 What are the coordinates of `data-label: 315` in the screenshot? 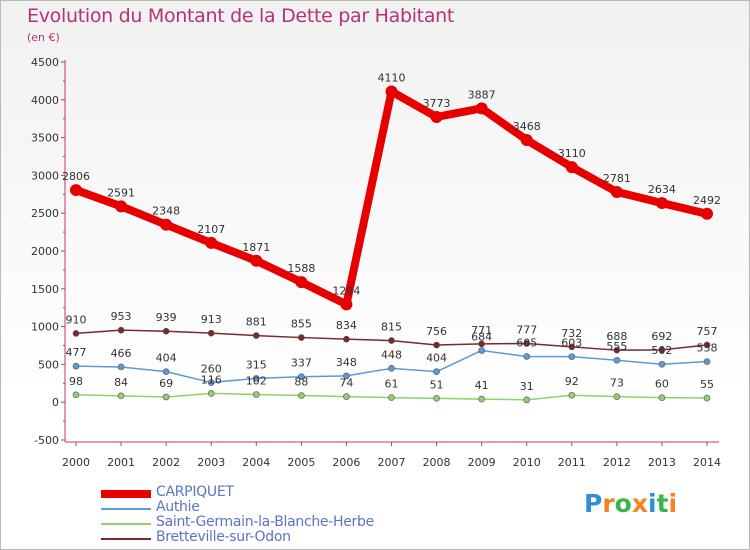 It's located at (256, 364).